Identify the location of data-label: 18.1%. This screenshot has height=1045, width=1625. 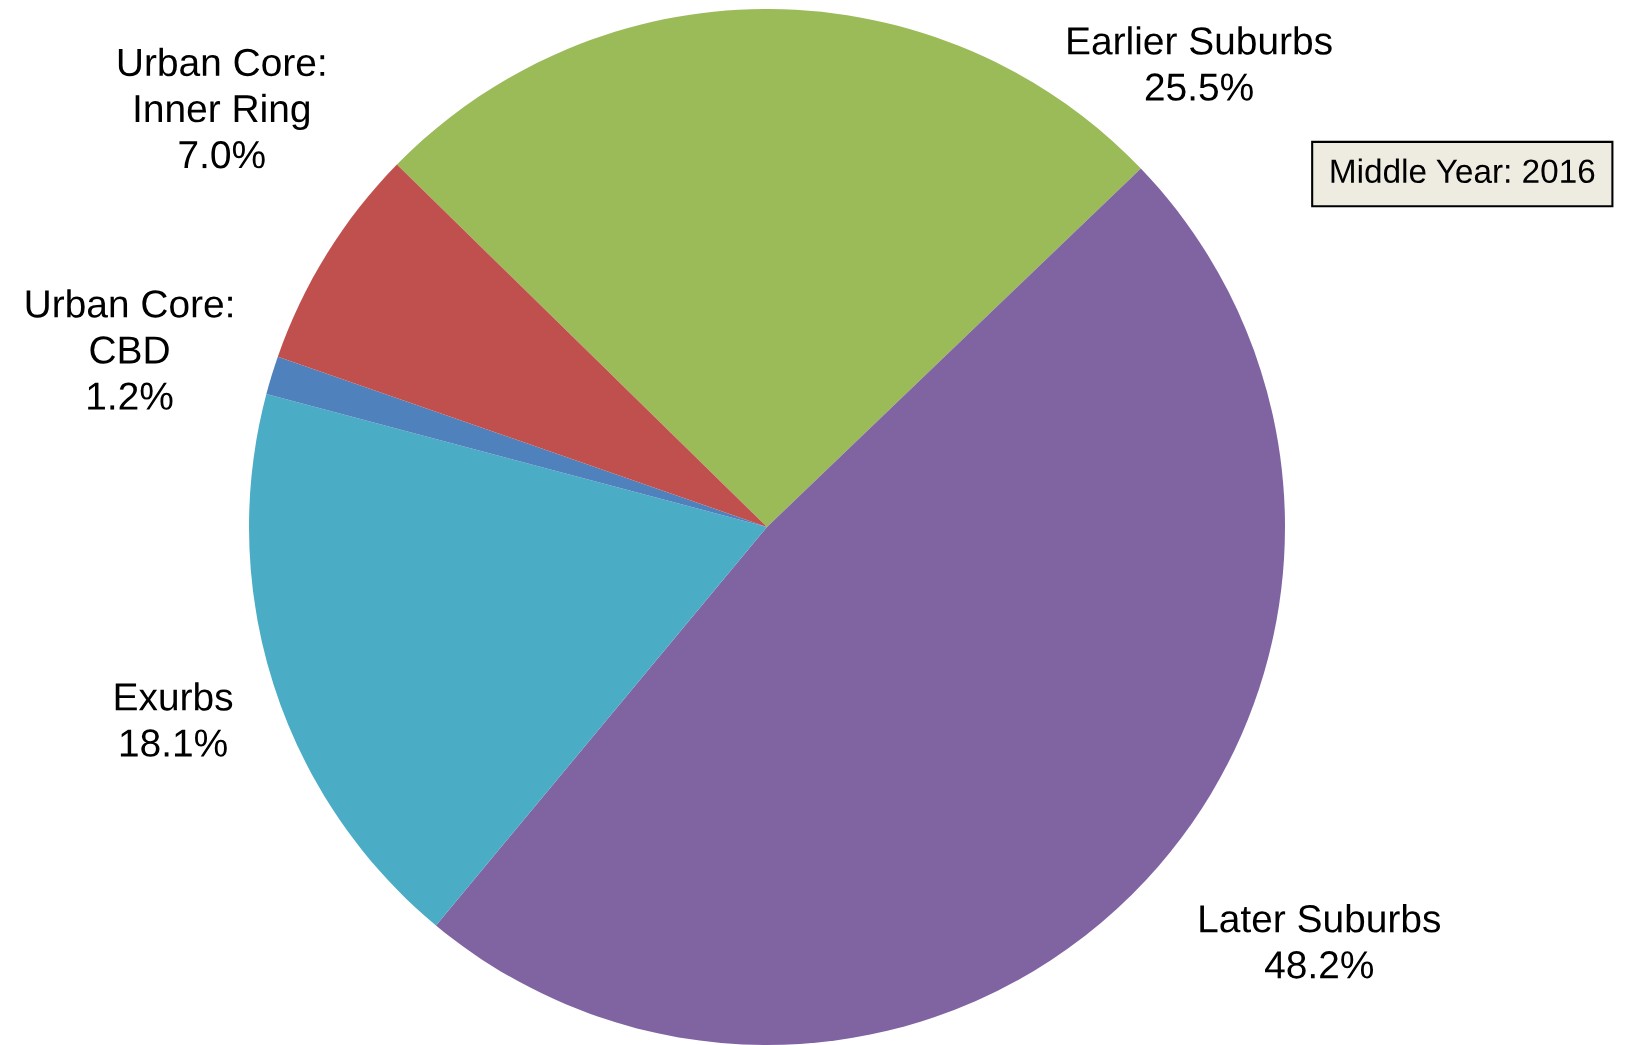
(173, 743).